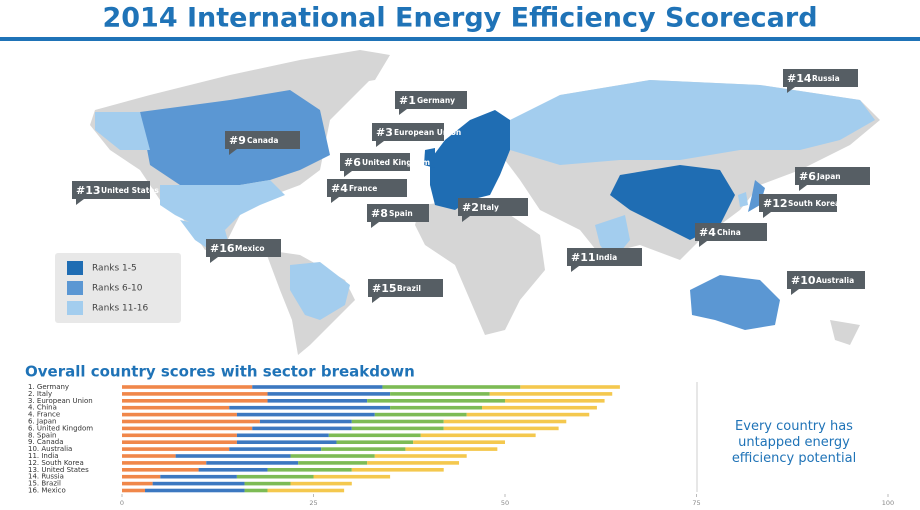 Image resolution: width=920 pixels, height=510 pixels. What do you see at coordinates (44, 484) in the screenshot?
I see `category-label: 15. Brazil` at bounding box center [44, 484].